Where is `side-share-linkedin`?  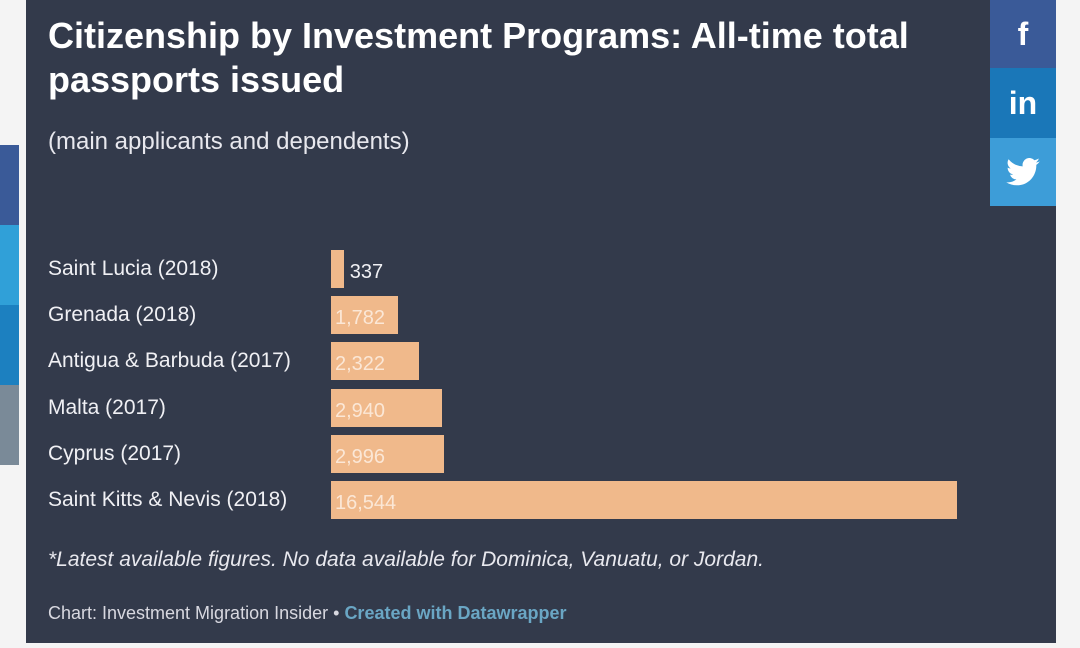
side-share-linkedin is located at coordinates (9, 345).